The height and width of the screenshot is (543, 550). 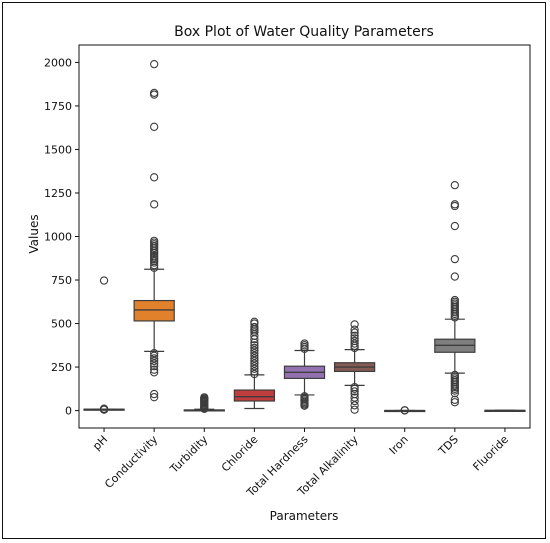 I want to click on x-axis-label: Parameters, so click(x=304, y=516).